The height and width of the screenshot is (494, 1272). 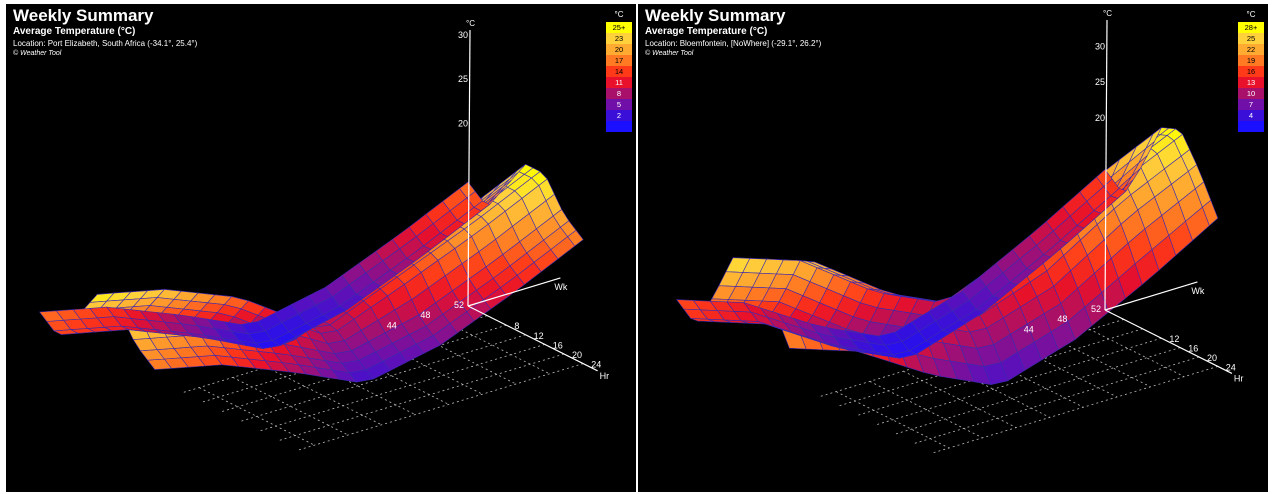 I want to click on legend-swatch: 16, so click(x=1251, y=71).